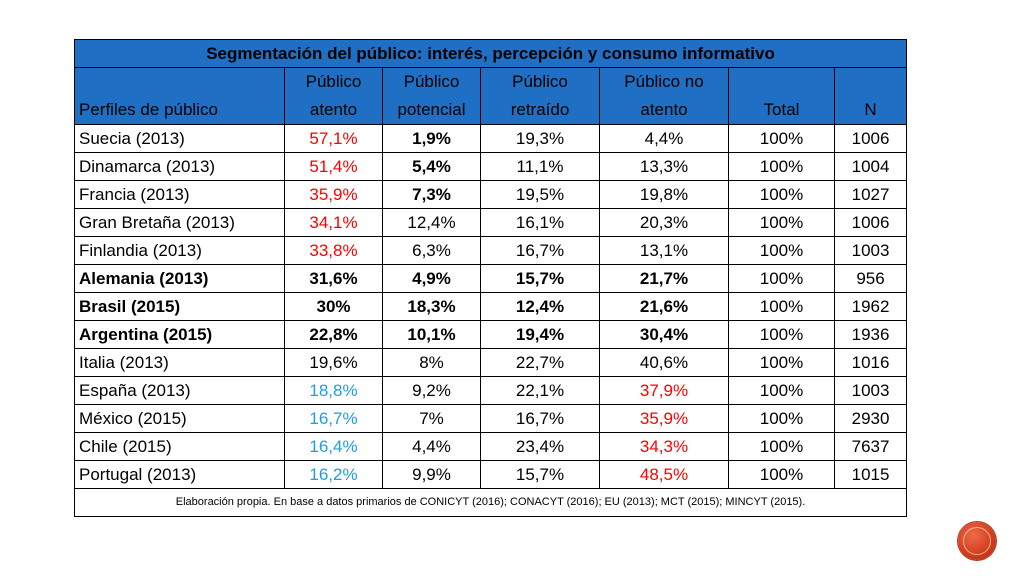  I want to click on header-publico-no-atento: Público no atento, so click(664, 96).